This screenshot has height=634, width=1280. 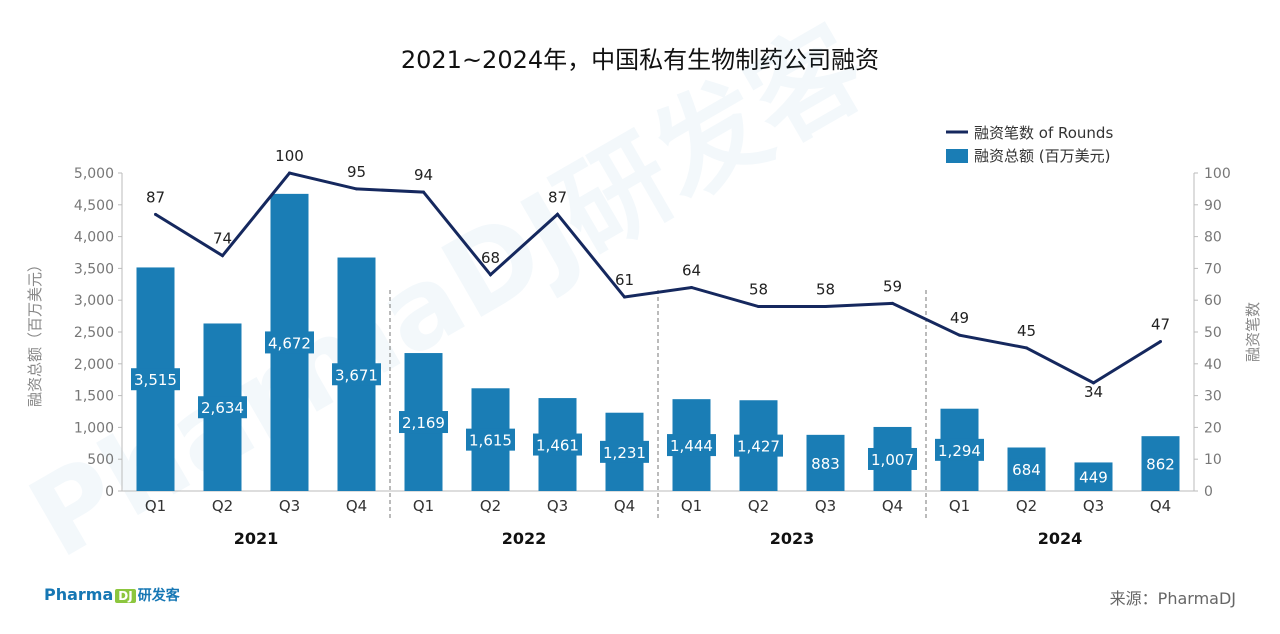 I want to click on y-tick-label-left: 1,000, so click(x=94, y=428).